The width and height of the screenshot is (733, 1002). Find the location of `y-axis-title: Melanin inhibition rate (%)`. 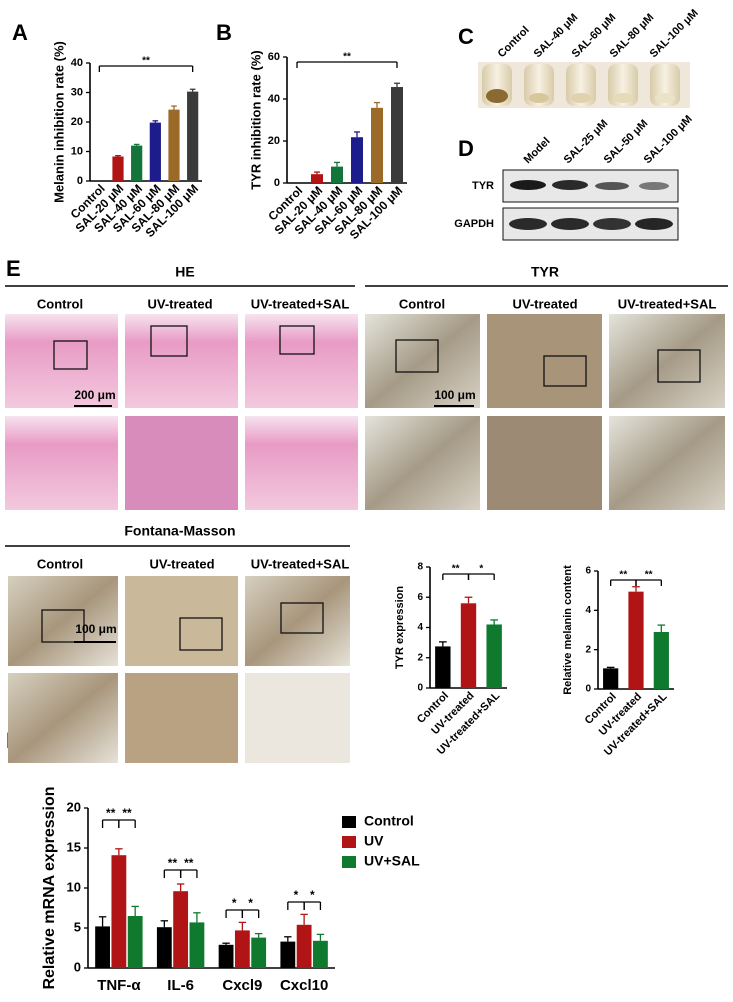

y-axis-title: Melanin inhibition rate (%) is located at coordinates (58, 122).